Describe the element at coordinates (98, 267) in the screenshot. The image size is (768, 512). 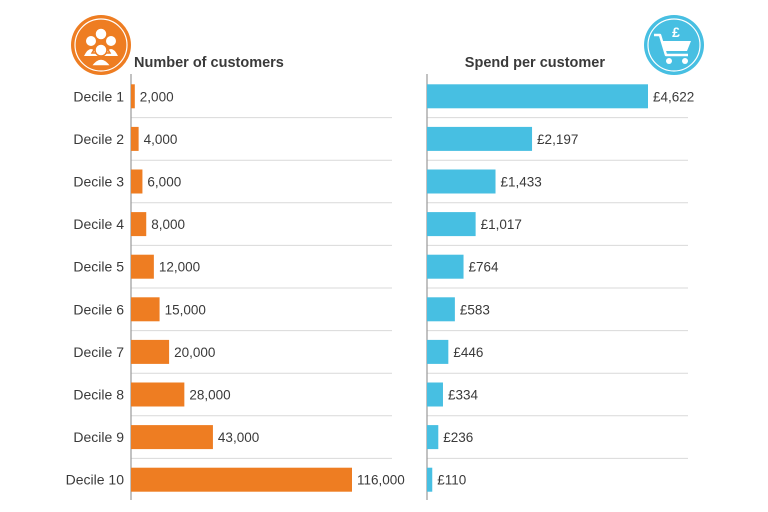
I see `category-label: Decile 5` at that location.